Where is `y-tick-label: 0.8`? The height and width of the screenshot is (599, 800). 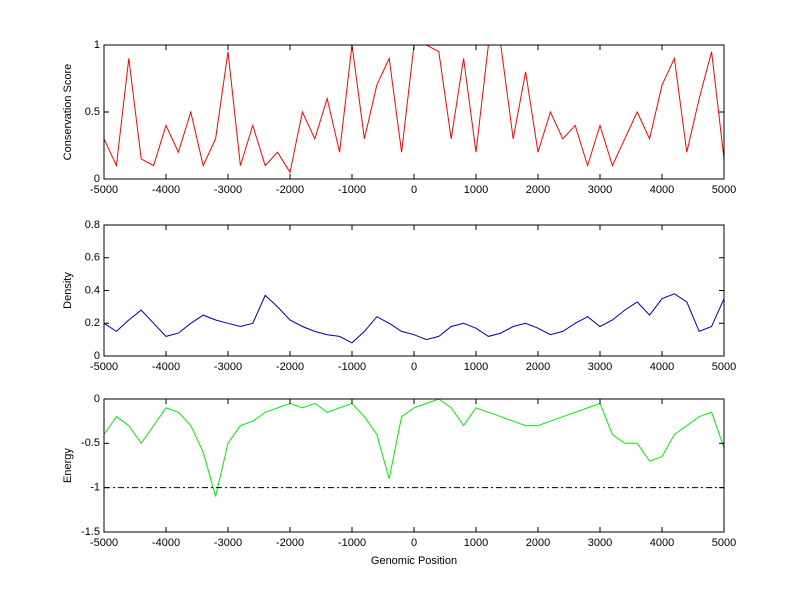 y-tick-label: 0.8 is located at coordinates (92, 225).